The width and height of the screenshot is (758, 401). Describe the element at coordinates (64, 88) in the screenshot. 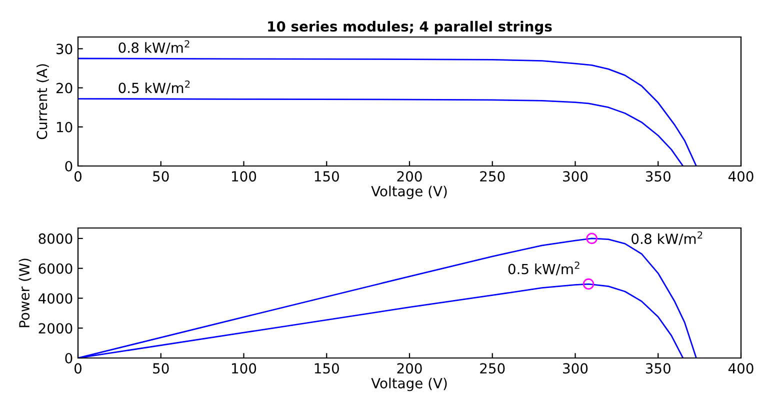

I see `y-tick-label: 20` at that location.